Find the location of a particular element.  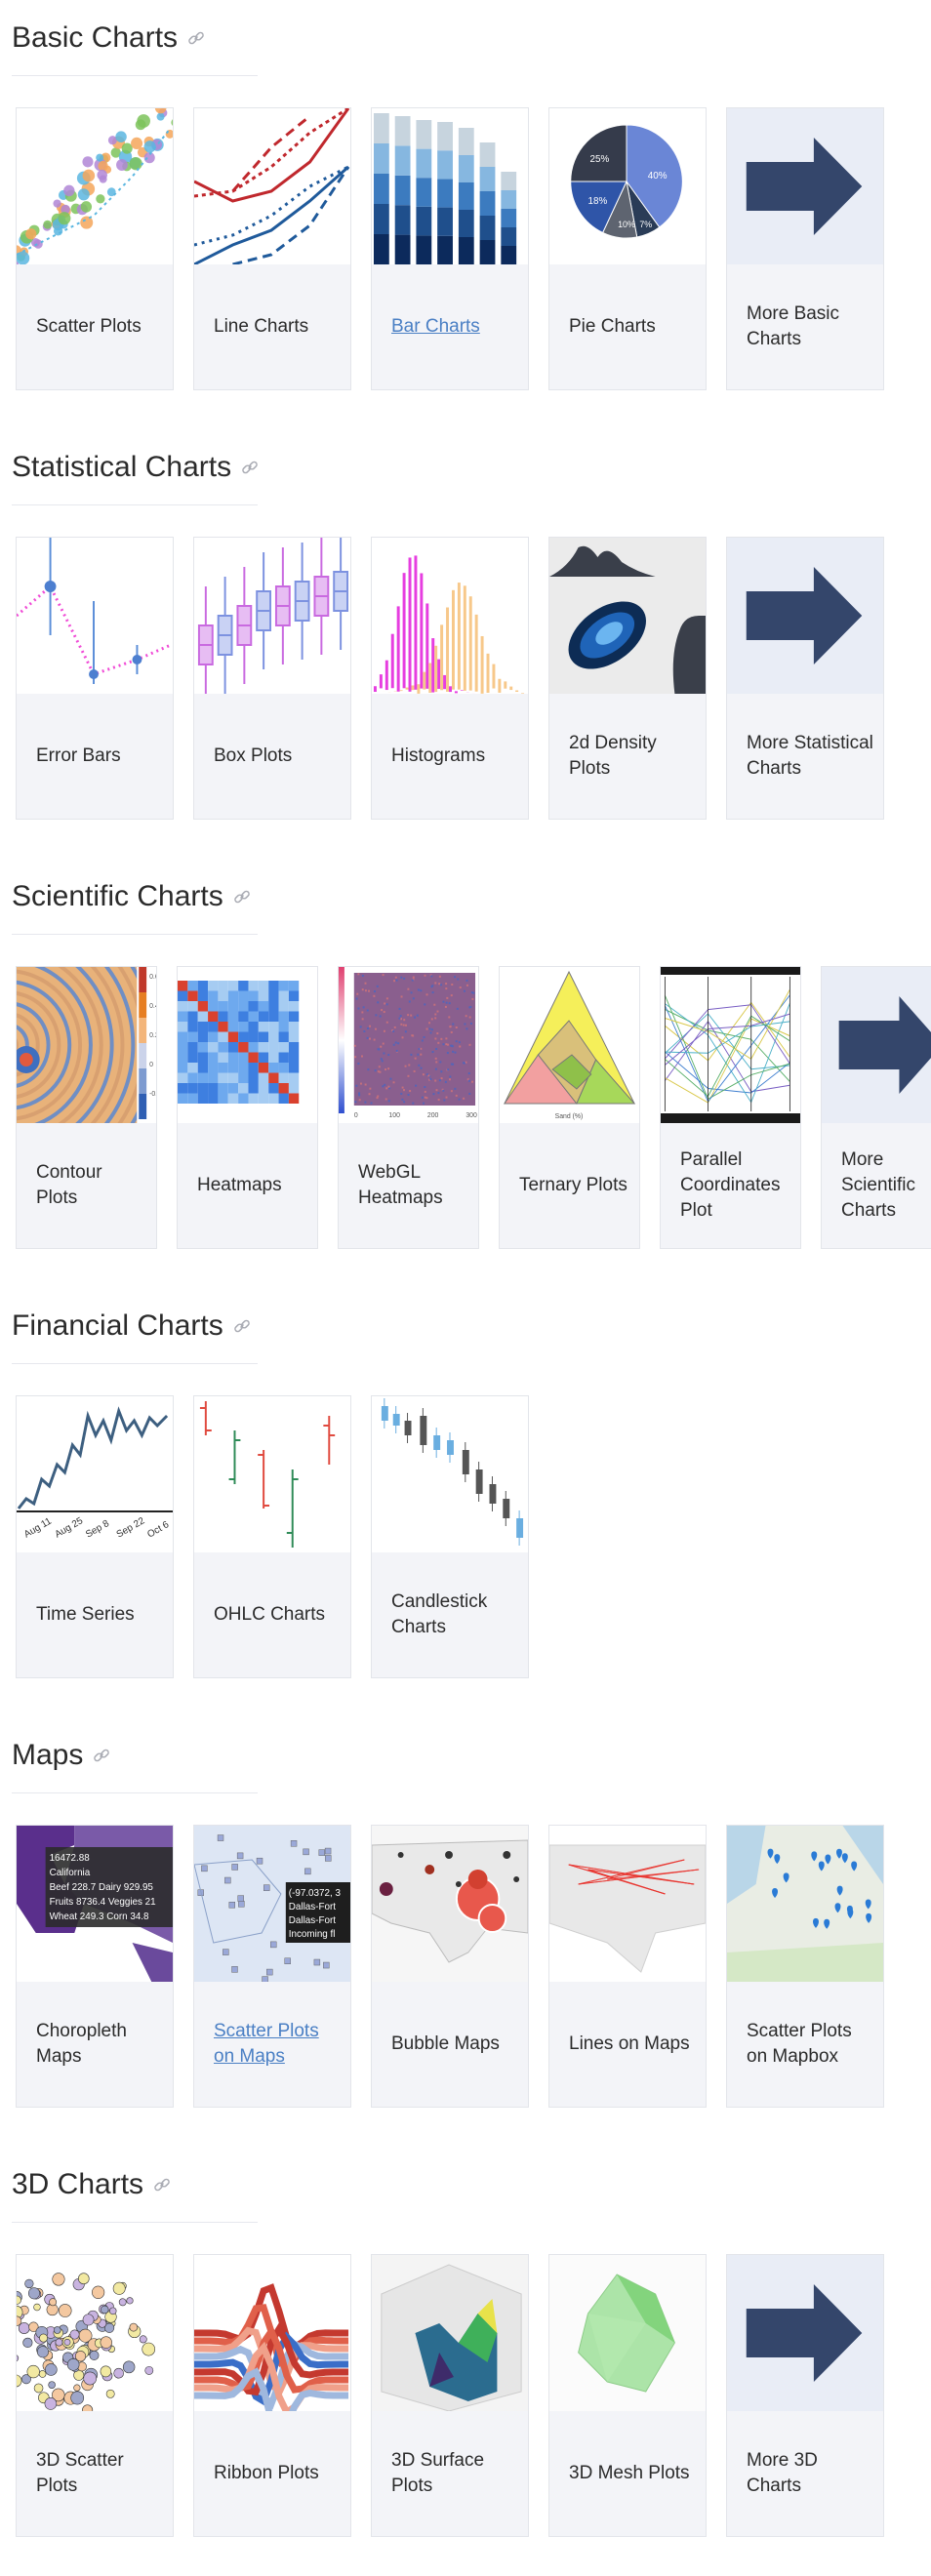

chart-card-line-charts: Line Charts is located at coordinates (272, 248).